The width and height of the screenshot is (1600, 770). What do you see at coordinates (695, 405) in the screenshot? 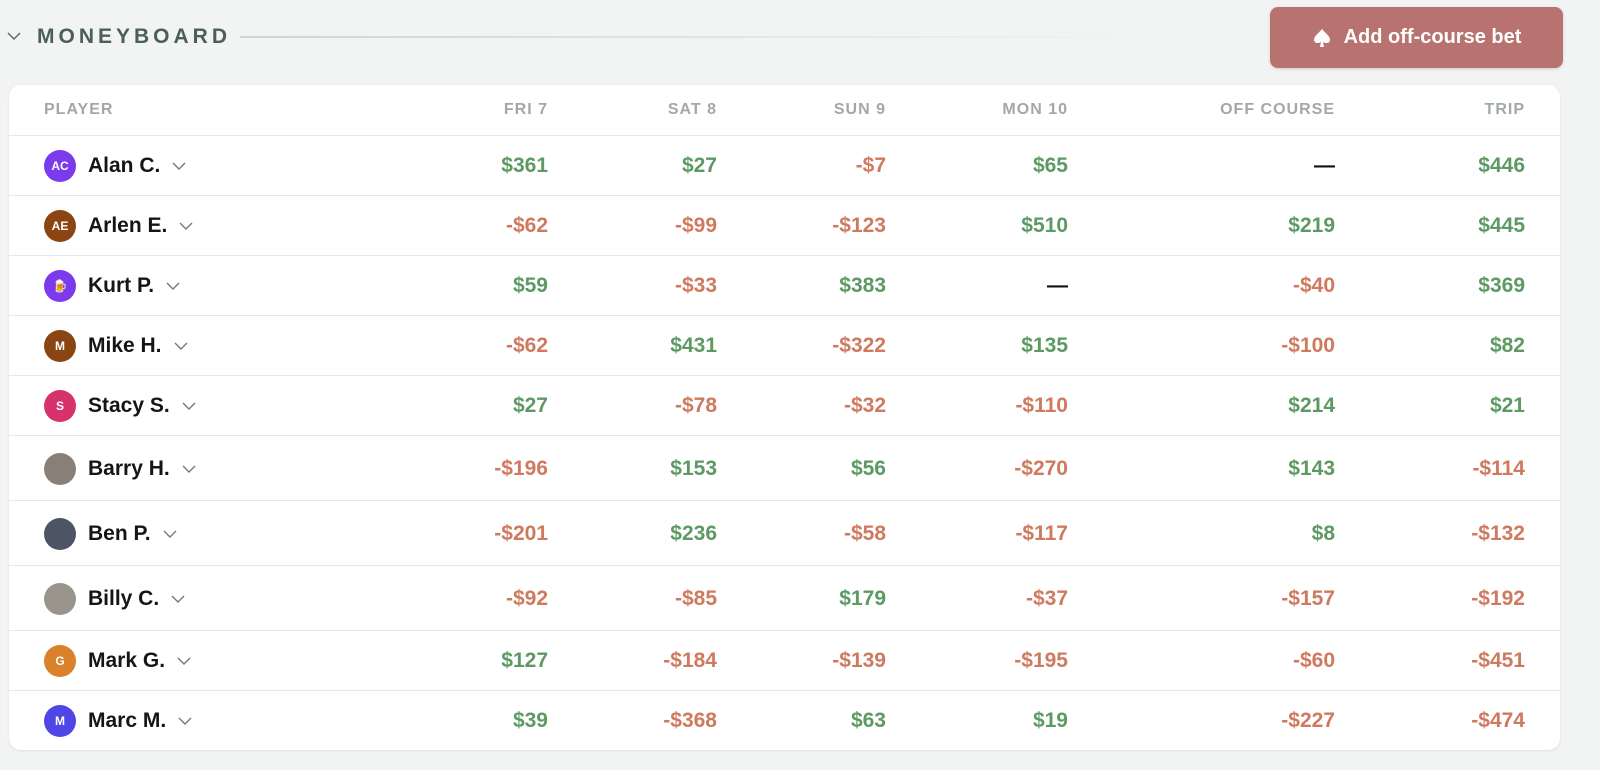
I see `amount-cell: -$78` at bounding box center [695, 405].